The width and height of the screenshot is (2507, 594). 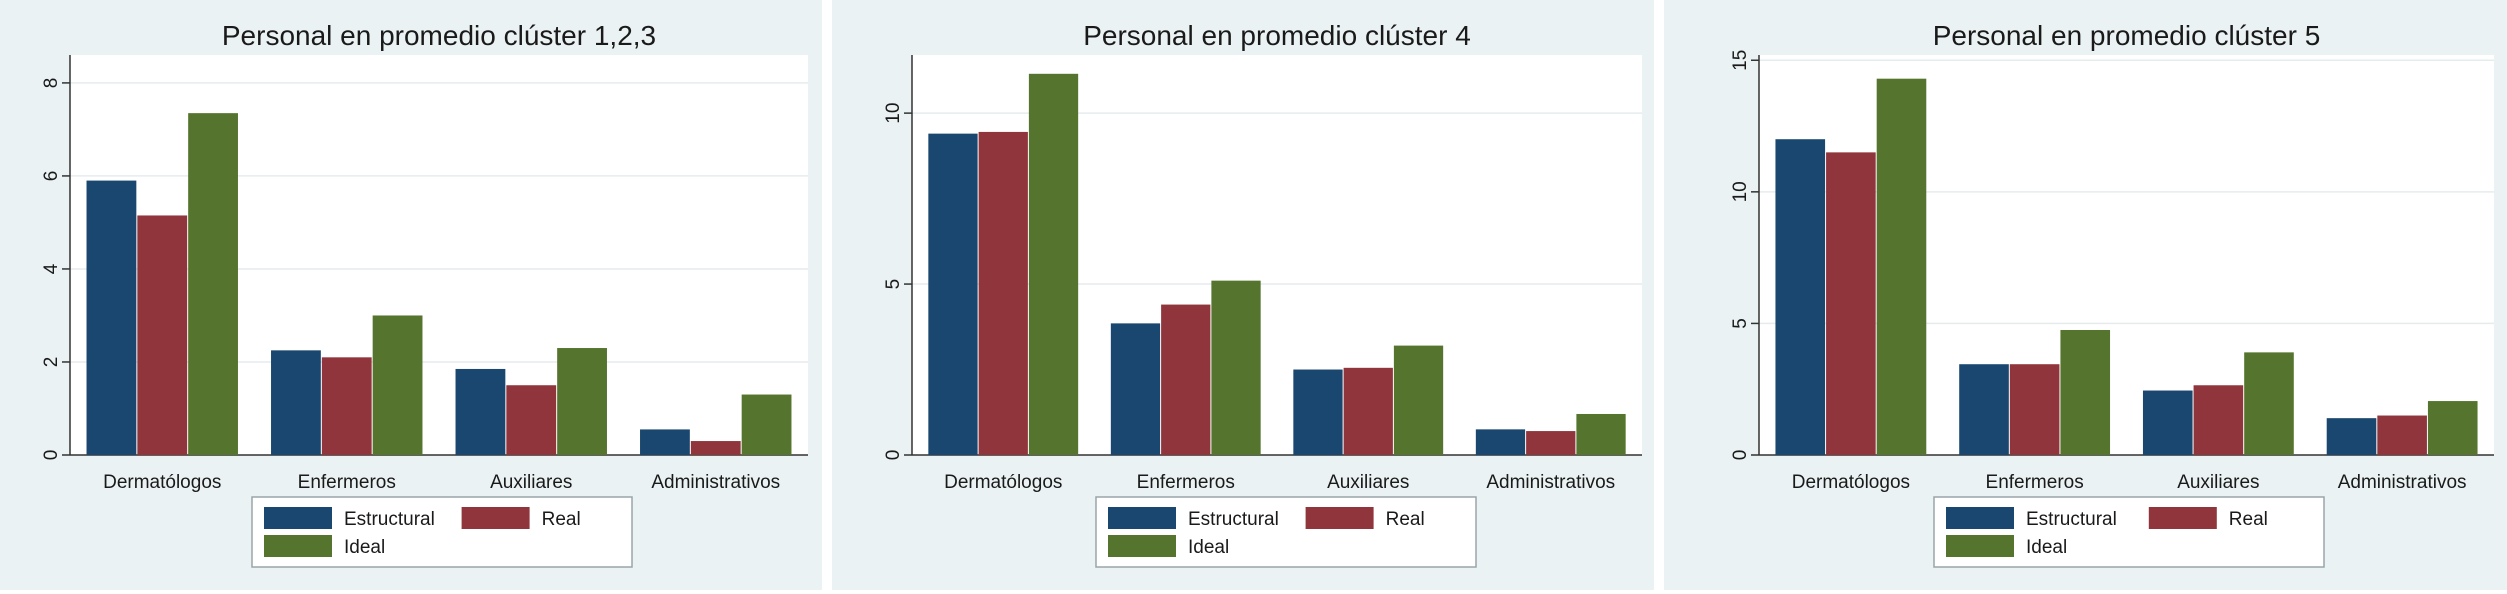 I want to click on chart-title: Personal en promedio clúster 5, so click(x=2127, y=35).